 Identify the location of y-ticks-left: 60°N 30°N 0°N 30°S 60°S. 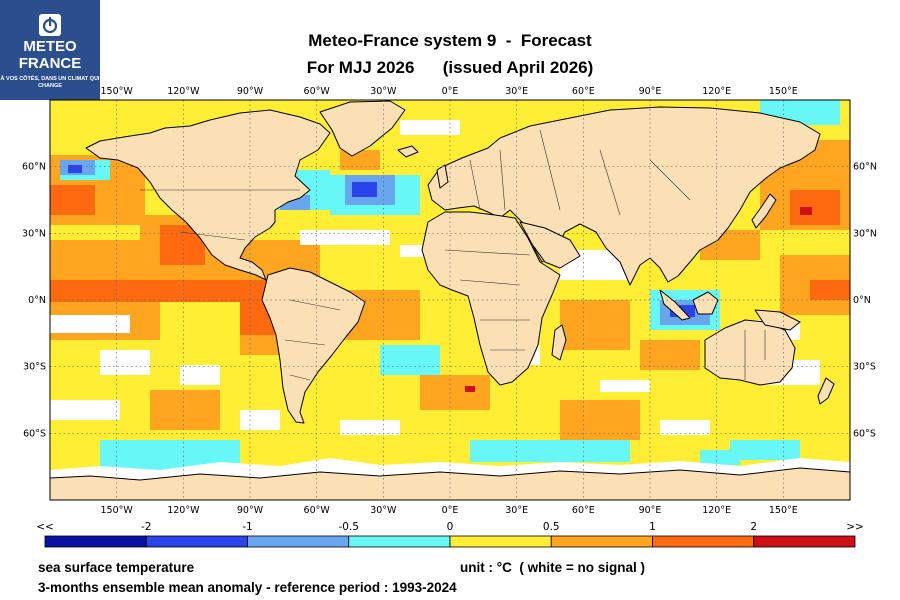
(34, 301).